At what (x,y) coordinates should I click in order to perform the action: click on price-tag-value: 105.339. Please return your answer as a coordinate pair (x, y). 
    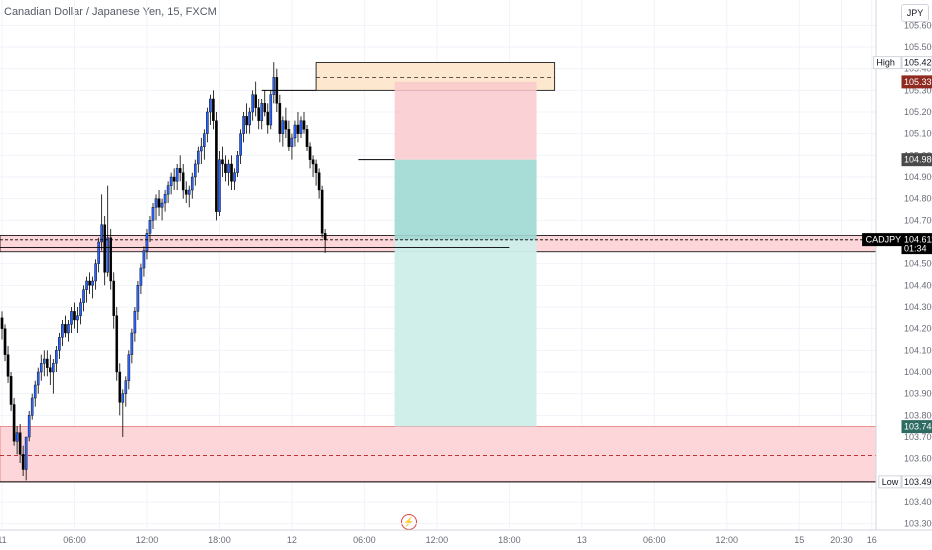
    Looking at the image, I should click on (918, 82).